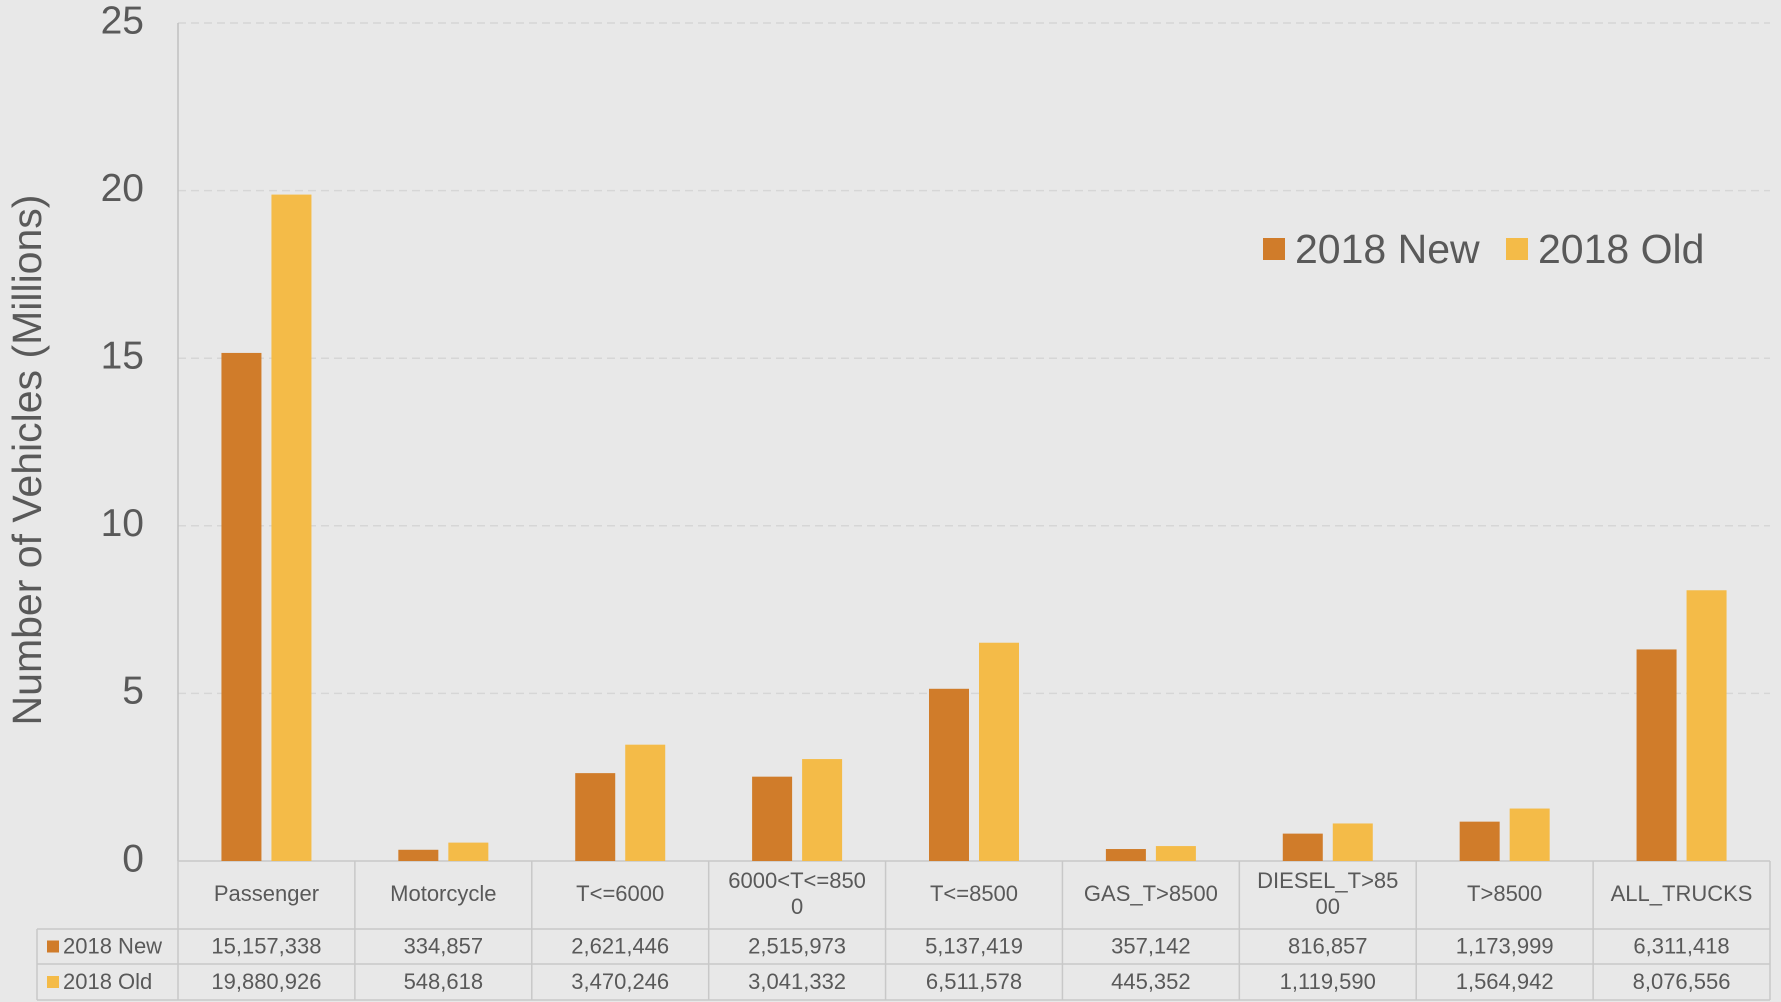 This screenshot has height=1002, width=1781. Describe the element at coordinates (1621, 249) in the screenshot. I see `legend-label: 2018 Old` at that location.